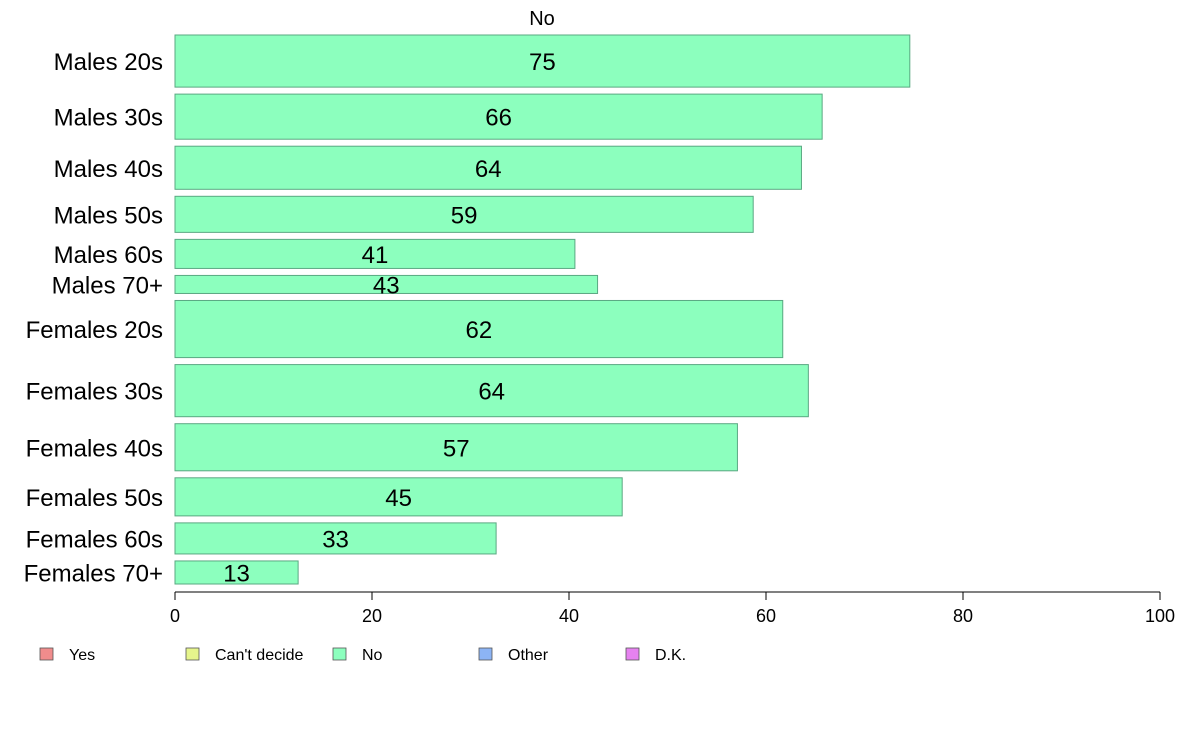  I want to click on category-label-1: Males 30s, so click(108, 118).